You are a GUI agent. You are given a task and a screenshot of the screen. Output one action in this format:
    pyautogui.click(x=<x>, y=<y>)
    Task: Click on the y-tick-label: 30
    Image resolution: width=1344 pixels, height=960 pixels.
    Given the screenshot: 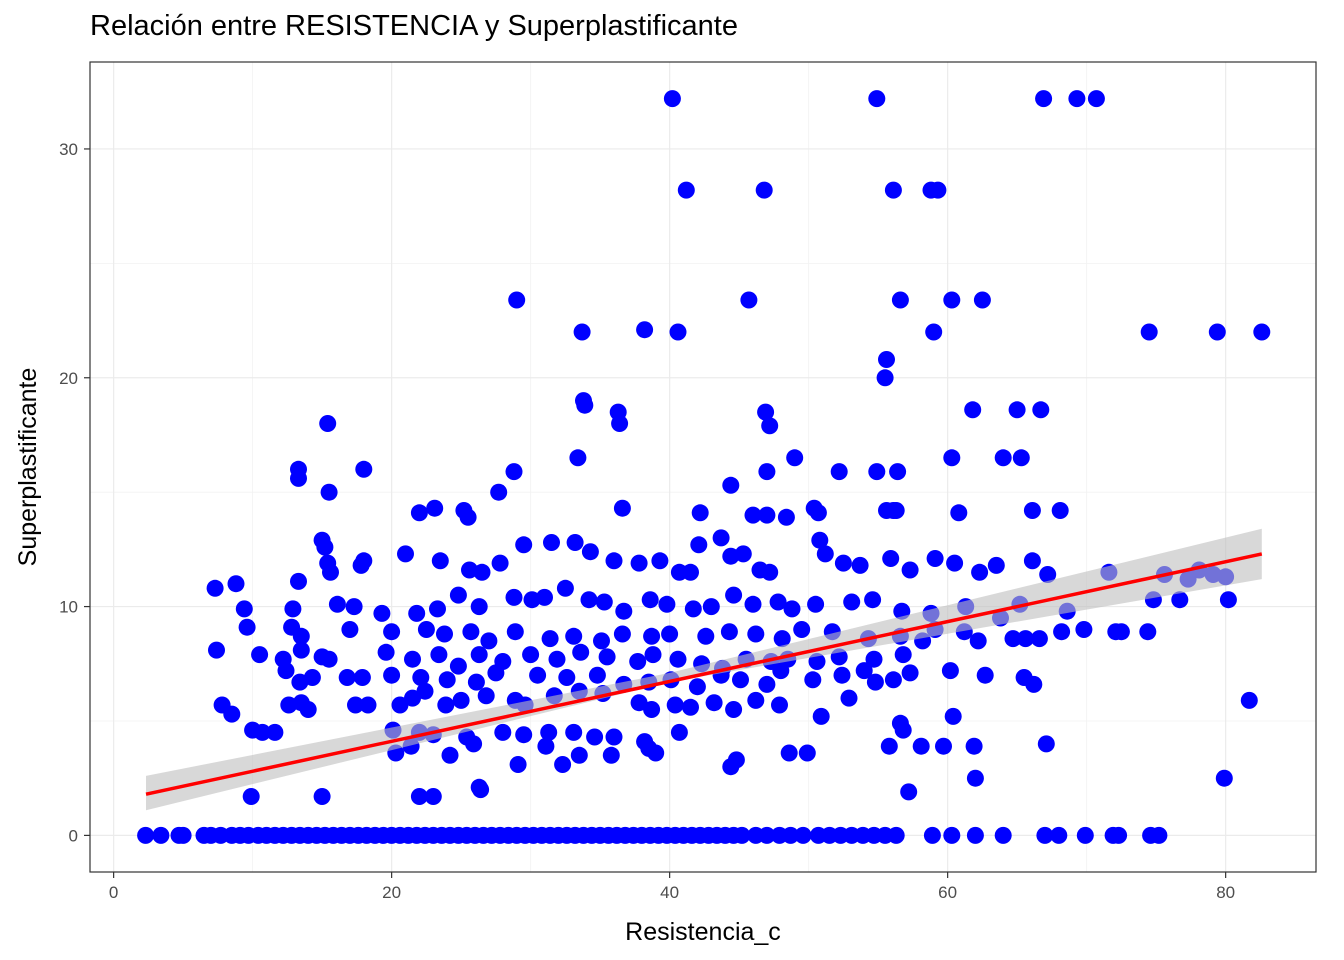 What is the action you would take?
    pyautogui.click(x=68, y=149)
    